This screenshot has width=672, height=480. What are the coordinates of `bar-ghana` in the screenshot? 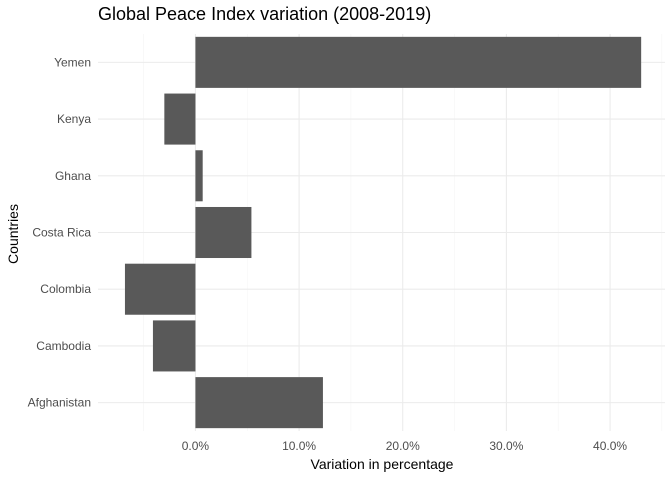 It's located at (199, 176).